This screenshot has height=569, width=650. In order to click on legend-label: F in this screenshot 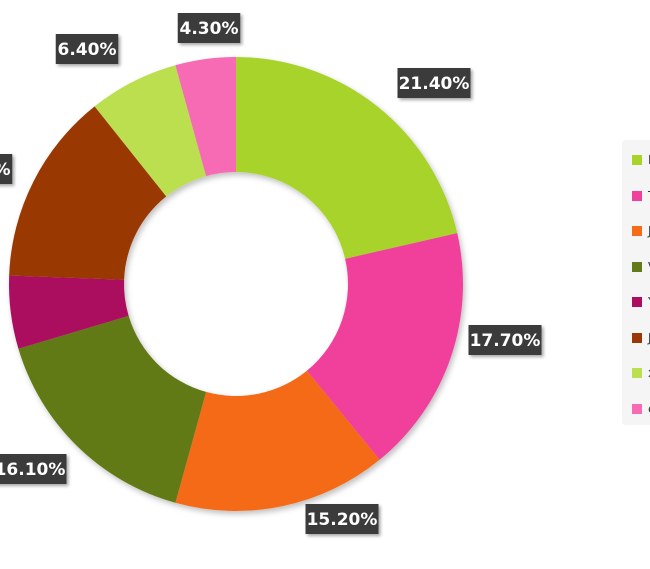, I will do `click(649, 160)`.